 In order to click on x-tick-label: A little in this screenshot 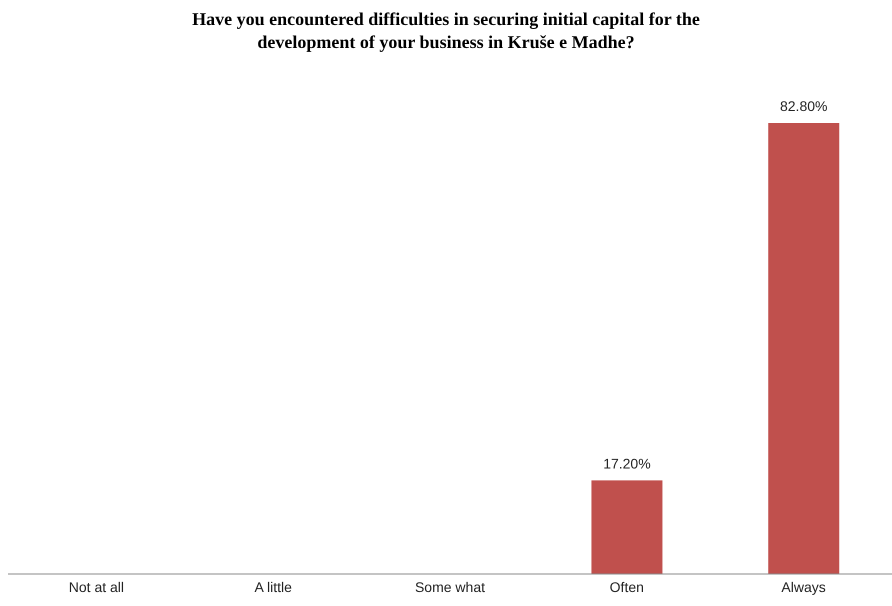, I will do `click(273, 586)`.